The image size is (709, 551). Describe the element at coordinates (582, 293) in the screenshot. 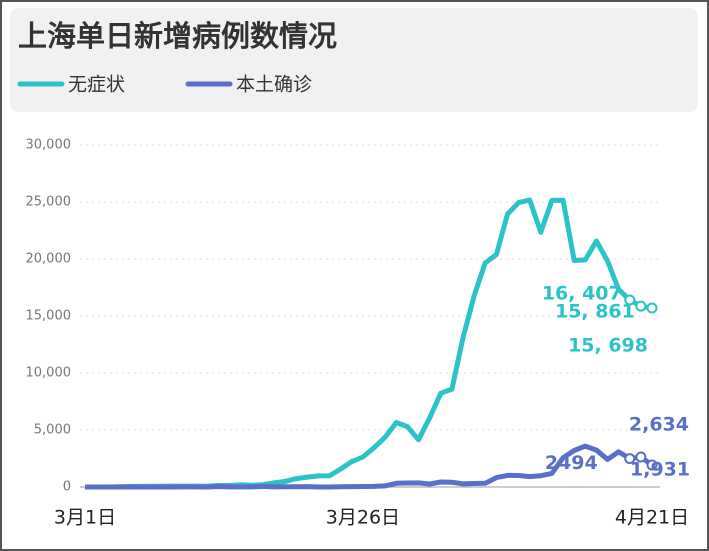

I see `data-label: 16, 407` at that location.